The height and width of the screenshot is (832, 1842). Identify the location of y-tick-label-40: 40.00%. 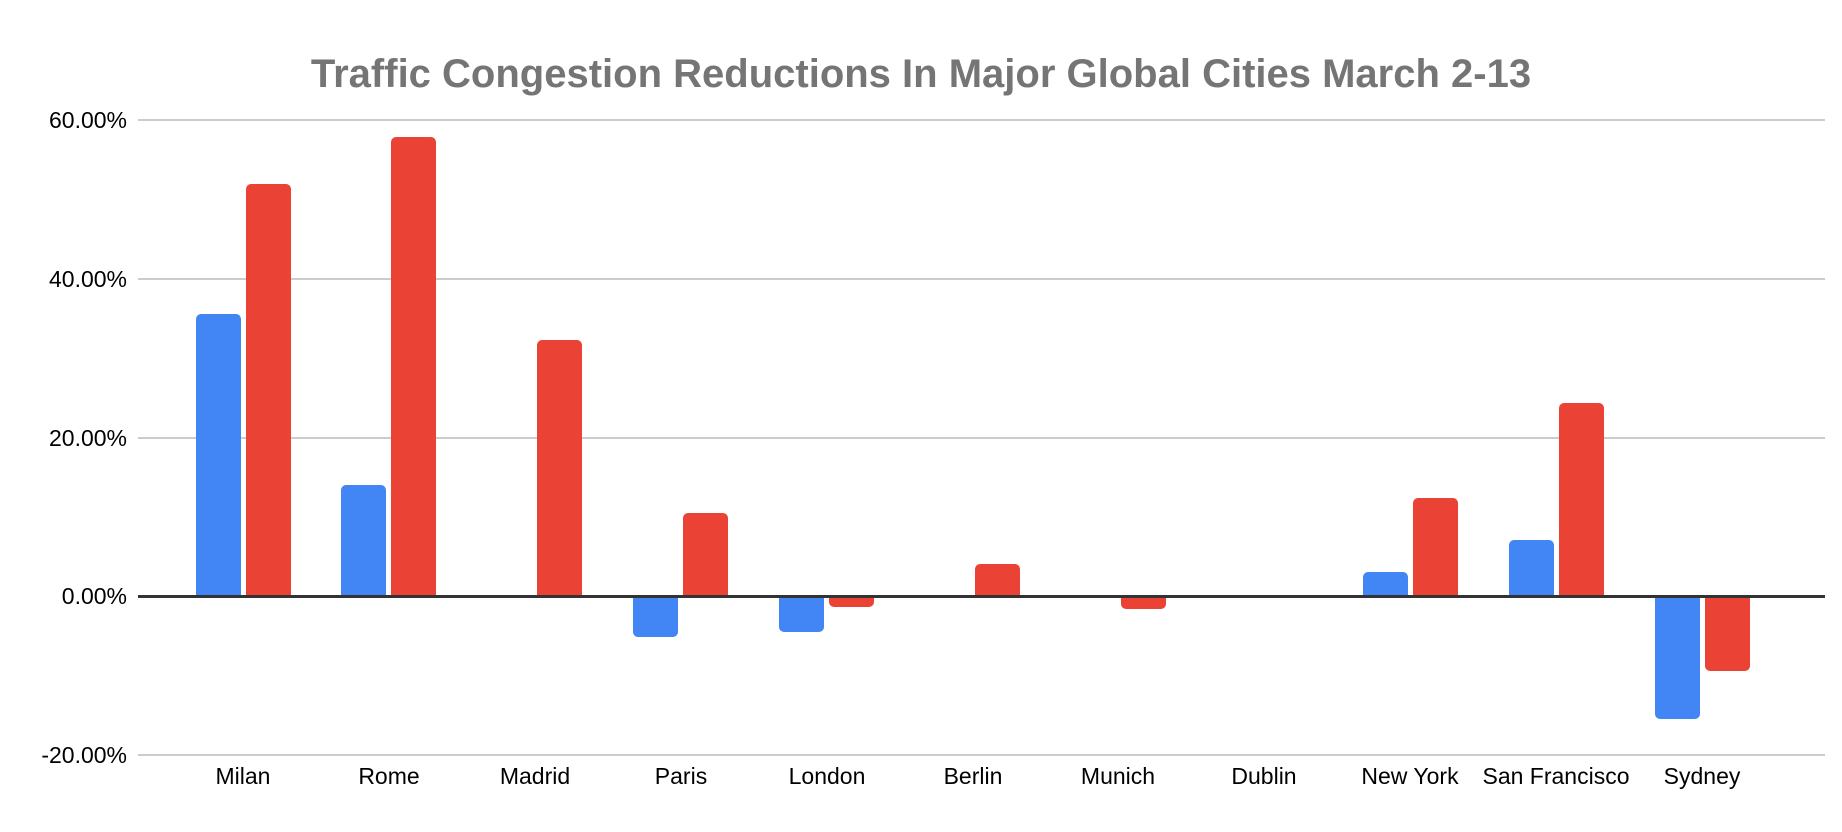
(87, 279).